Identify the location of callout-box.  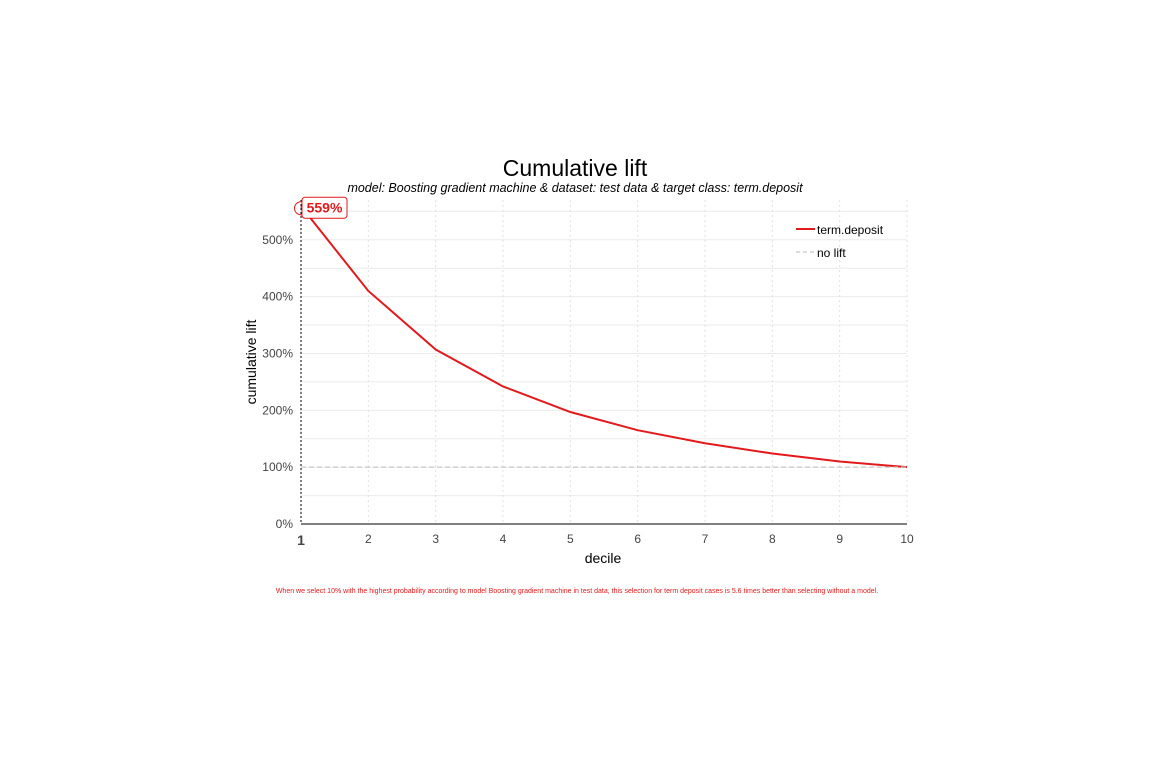
(324, 207).